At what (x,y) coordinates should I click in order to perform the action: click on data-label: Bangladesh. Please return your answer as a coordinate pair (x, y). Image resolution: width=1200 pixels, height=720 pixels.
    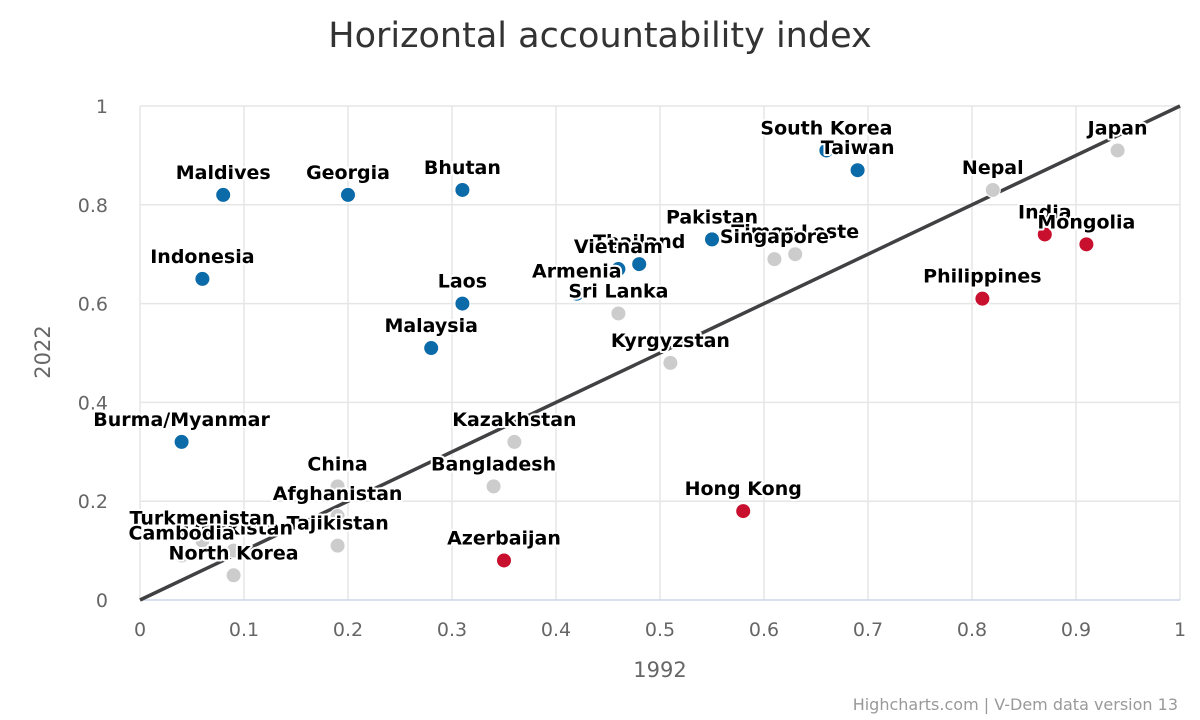
    Looking at the image, I should click on (493, 464).